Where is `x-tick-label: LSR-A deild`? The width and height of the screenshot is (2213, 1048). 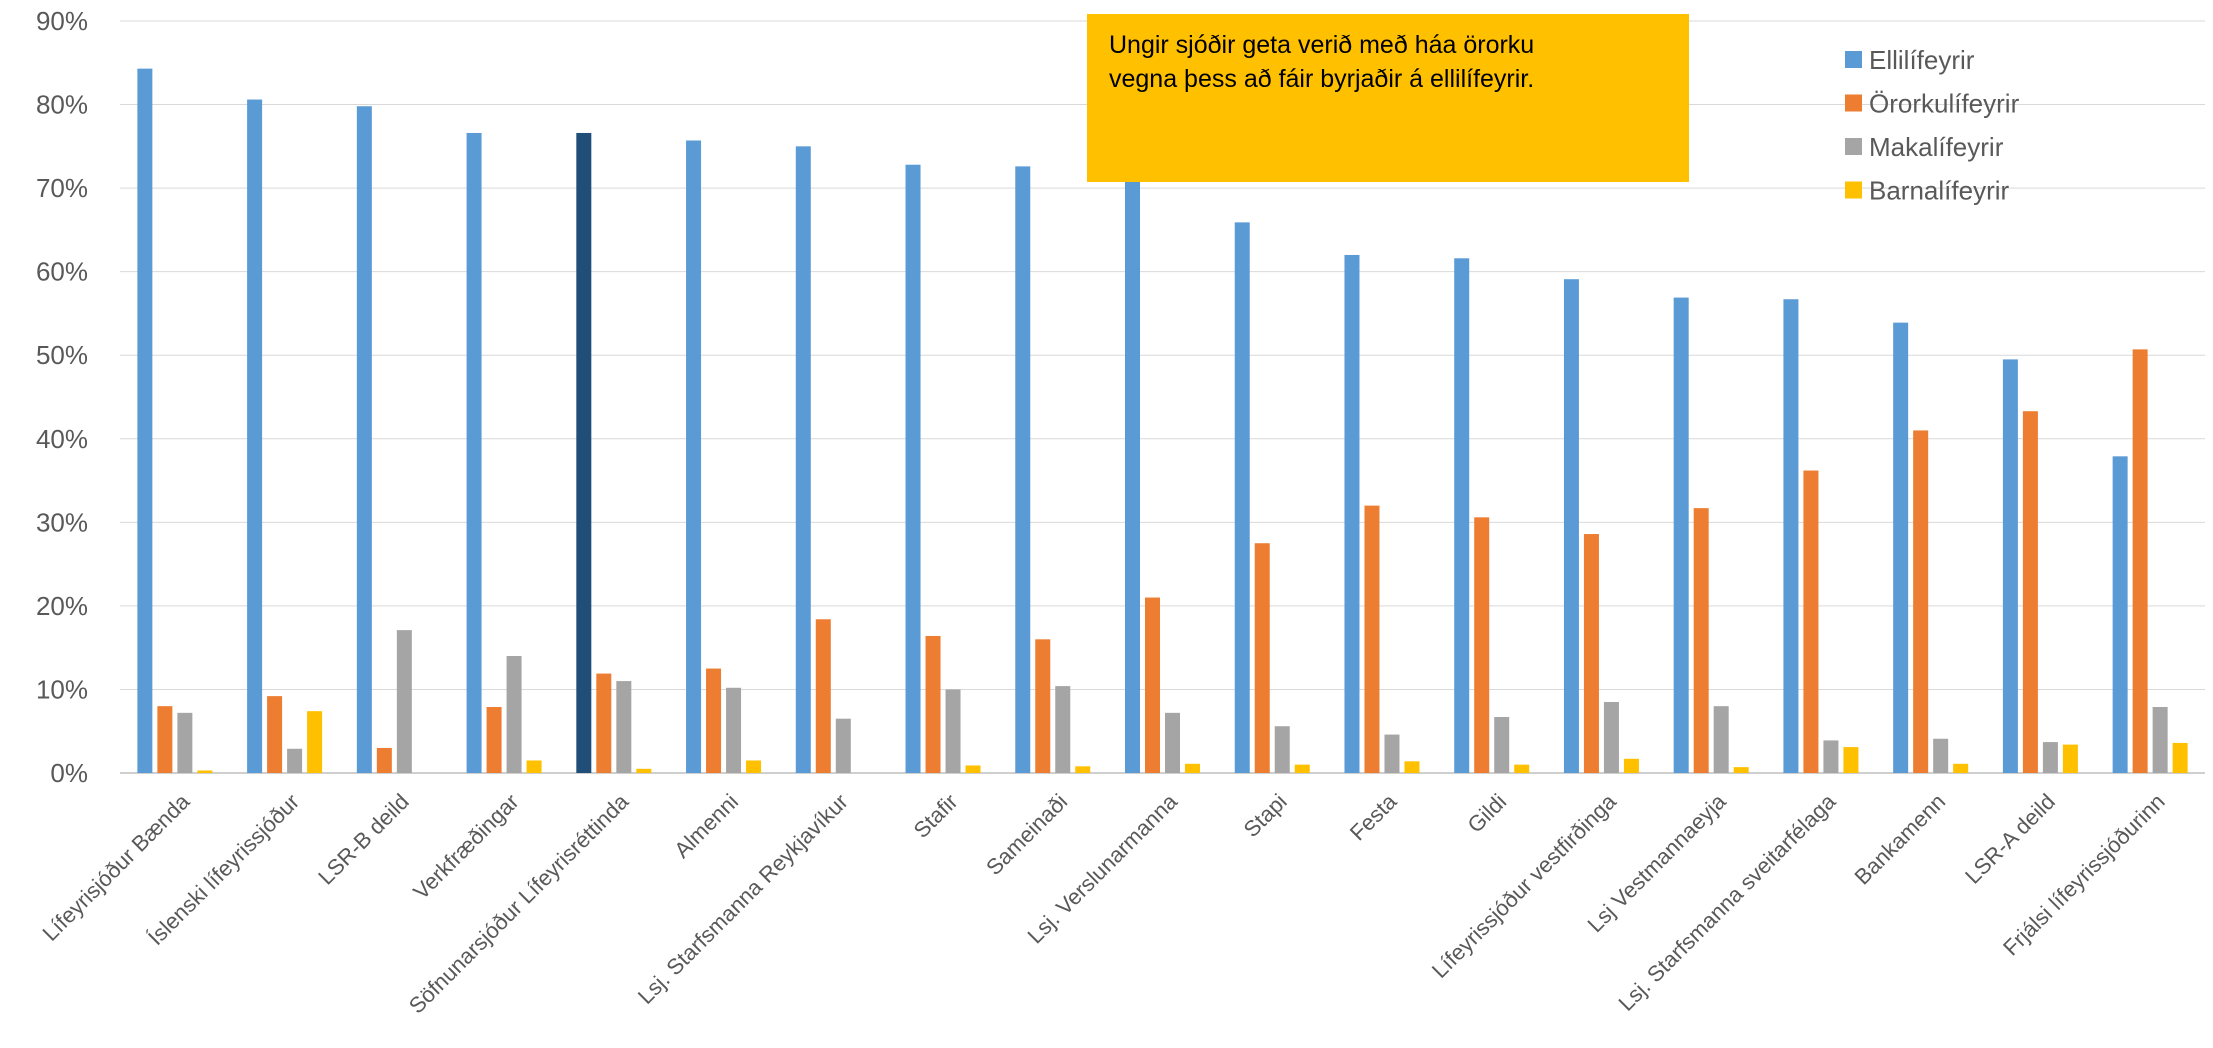
x-tick-label: LSR-A deild is located at coordinates (2010, 839).